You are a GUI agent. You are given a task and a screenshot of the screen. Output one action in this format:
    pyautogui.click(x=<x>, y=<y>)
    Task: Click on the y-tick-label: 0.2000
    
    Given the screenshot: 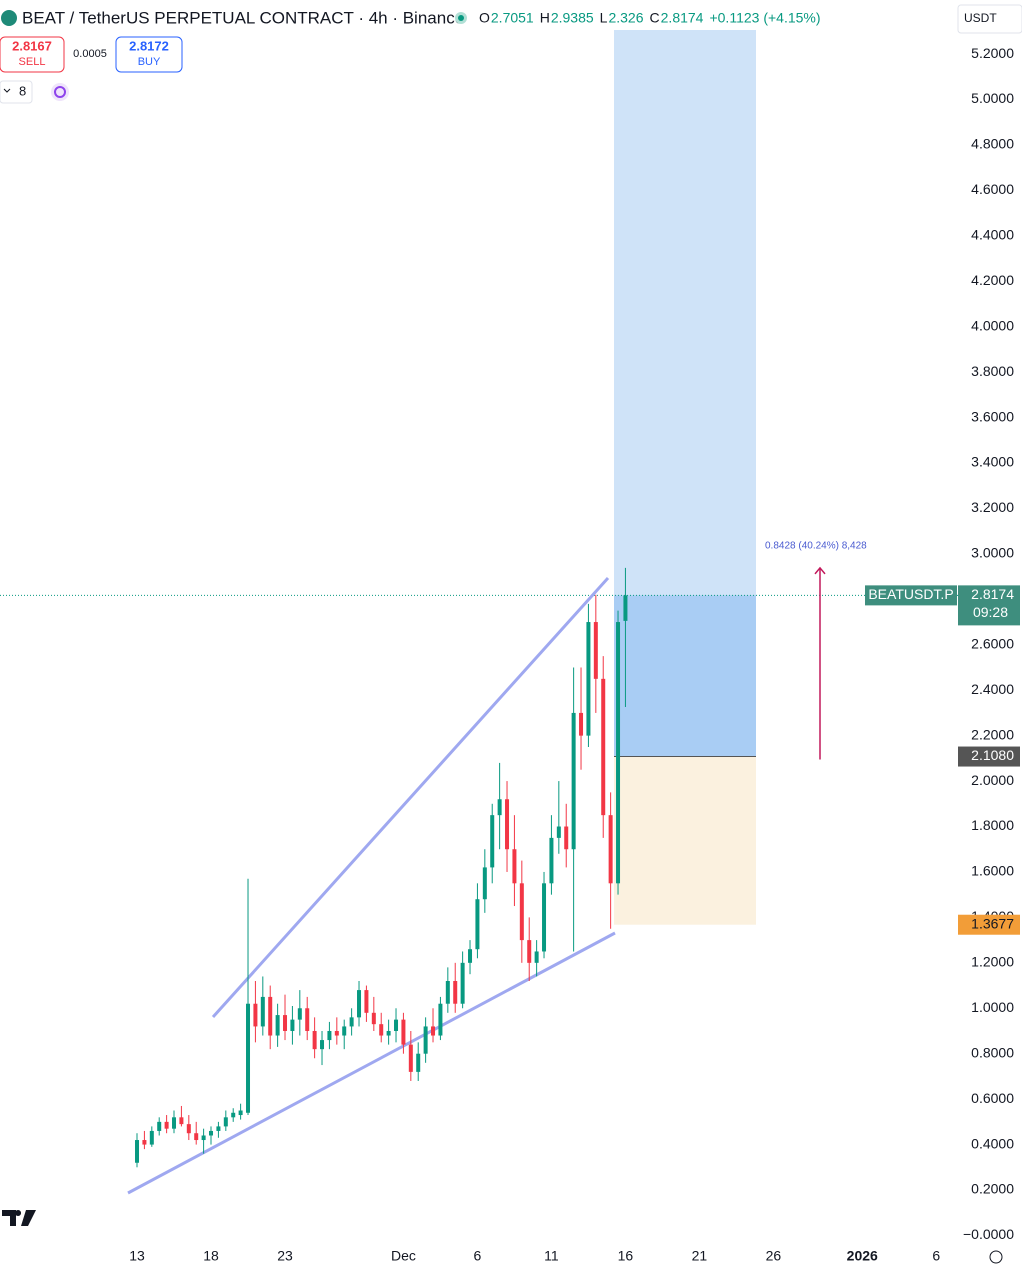 What is the action you would take?
    pyautogui.click(x=992, y=1189)
    